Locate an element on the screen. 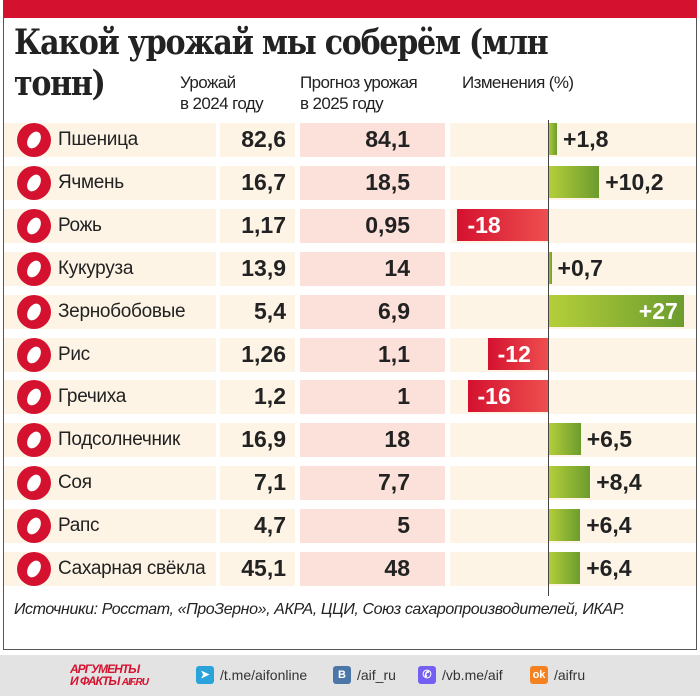  change-label: -16 is located at coordinates (494, 396).